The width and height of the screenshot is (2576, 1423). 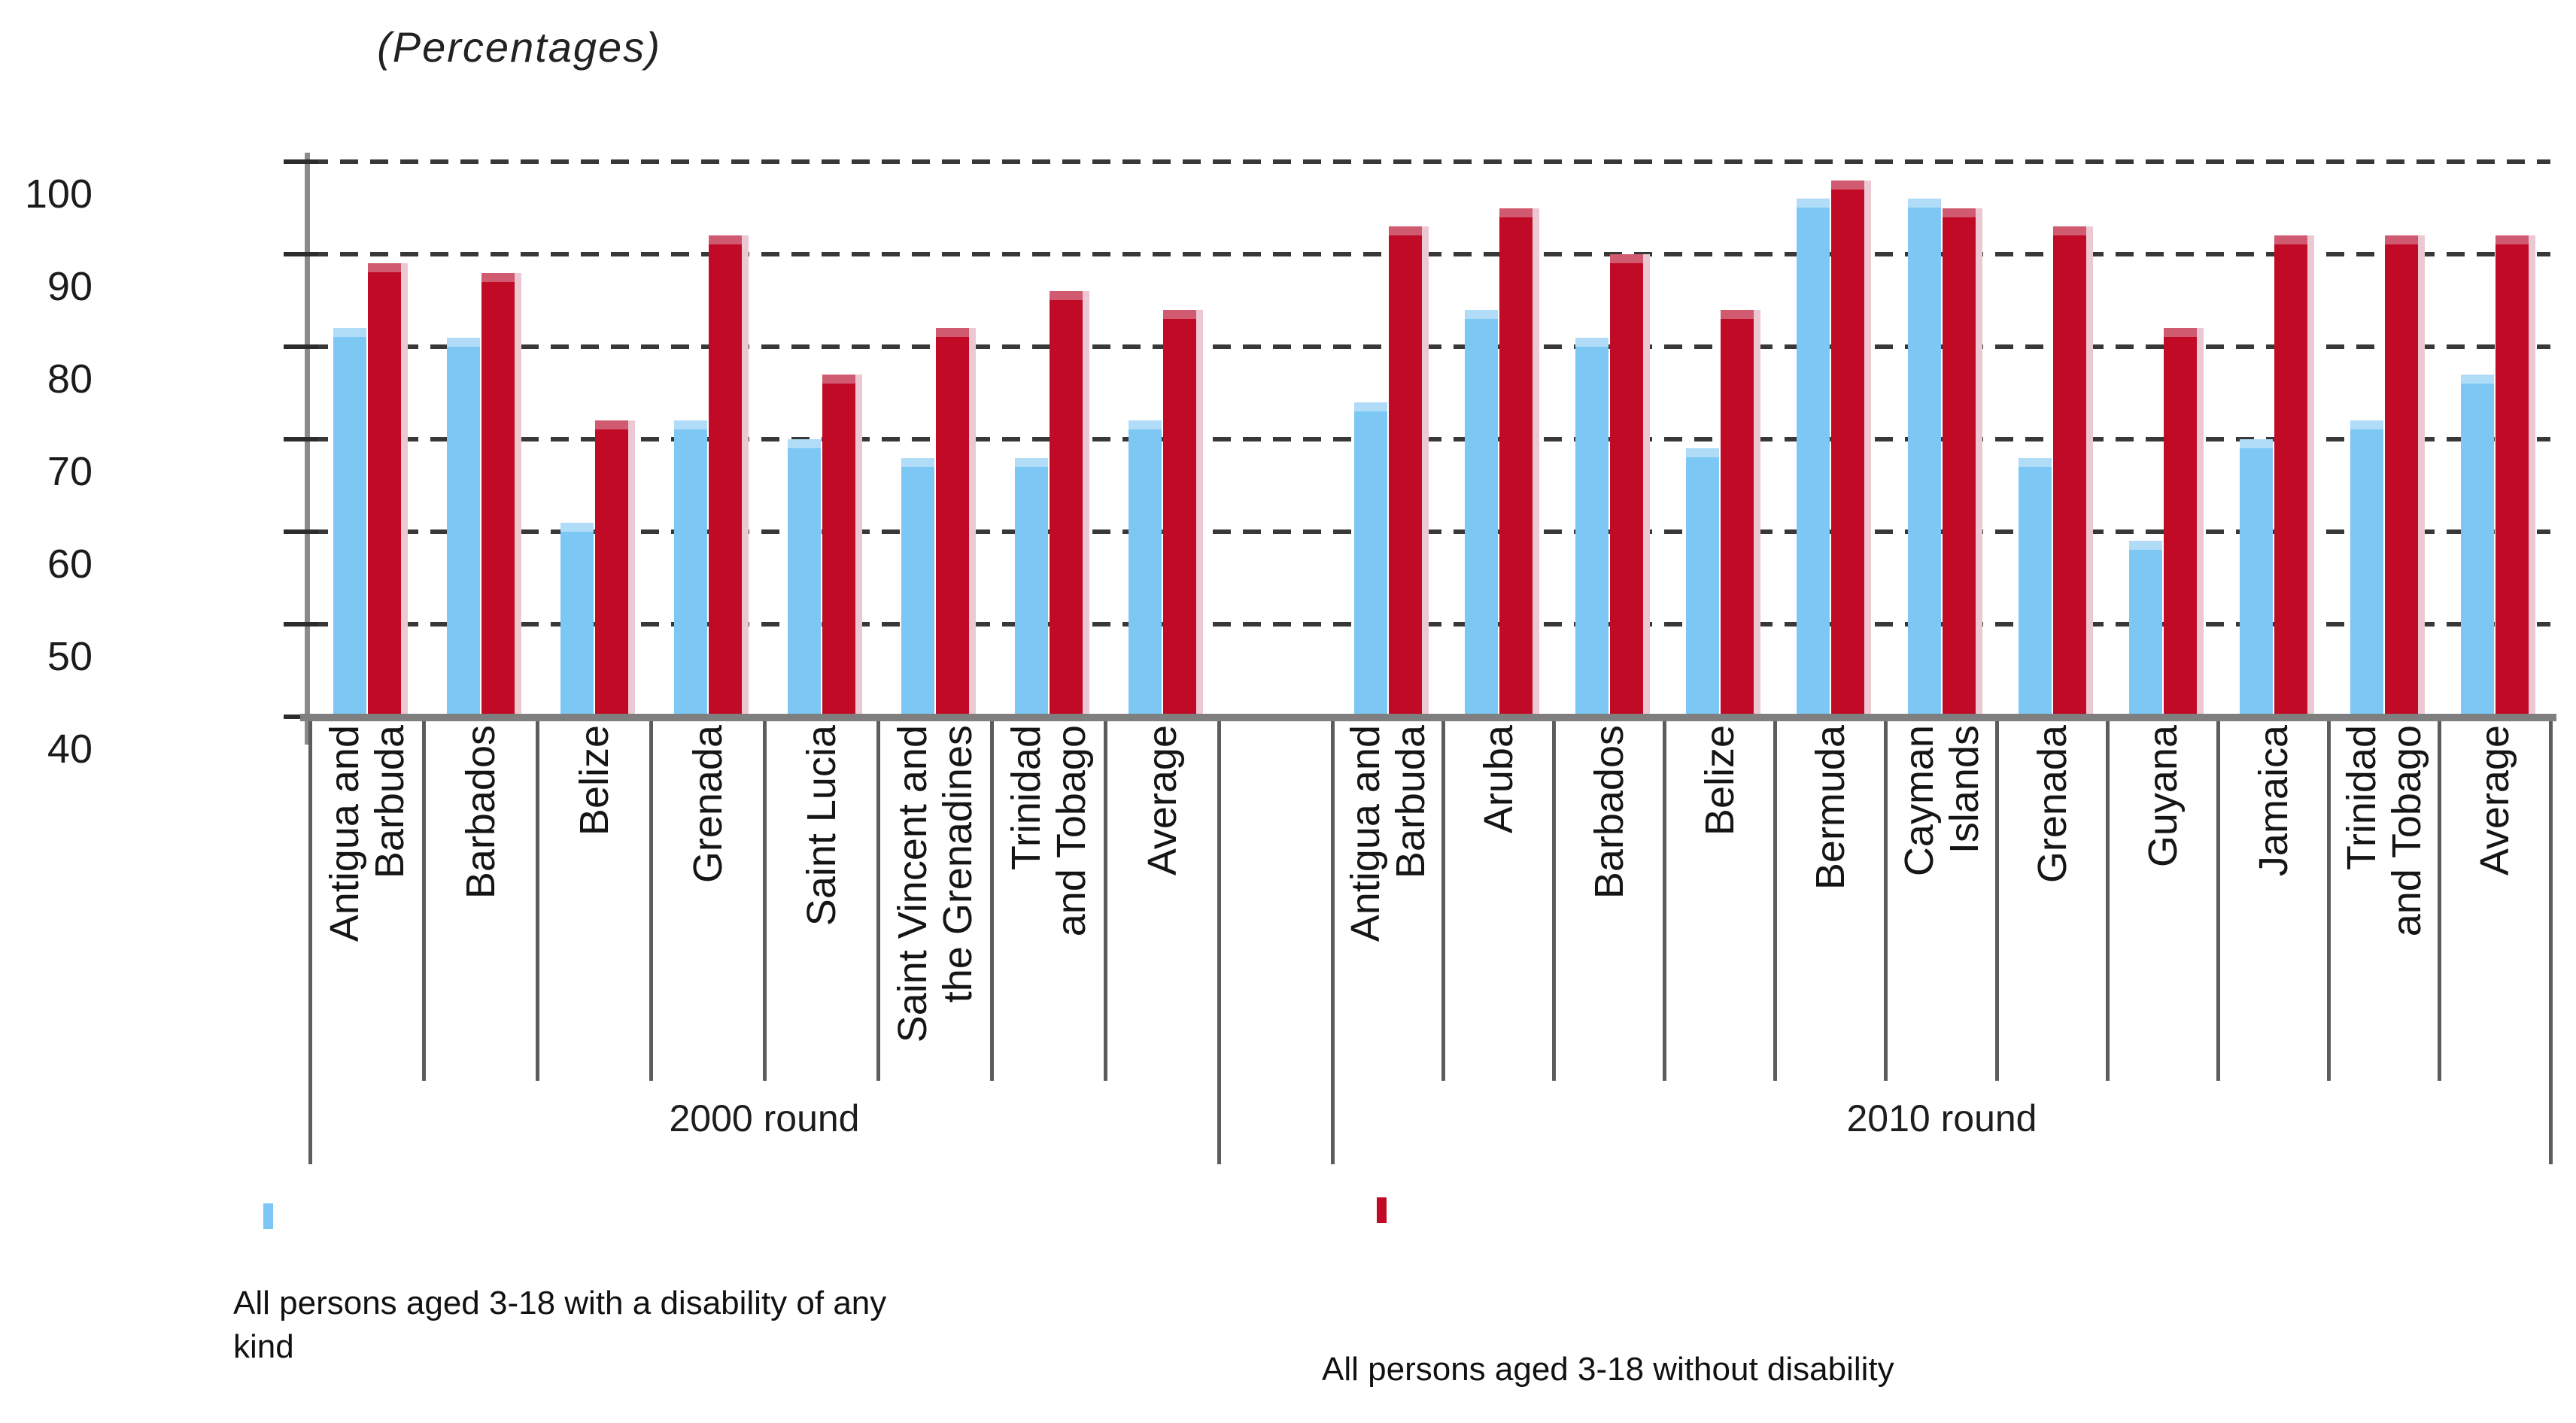 I want to click on y-axis-tick-label-60: 60, so click(x=70, y=564).